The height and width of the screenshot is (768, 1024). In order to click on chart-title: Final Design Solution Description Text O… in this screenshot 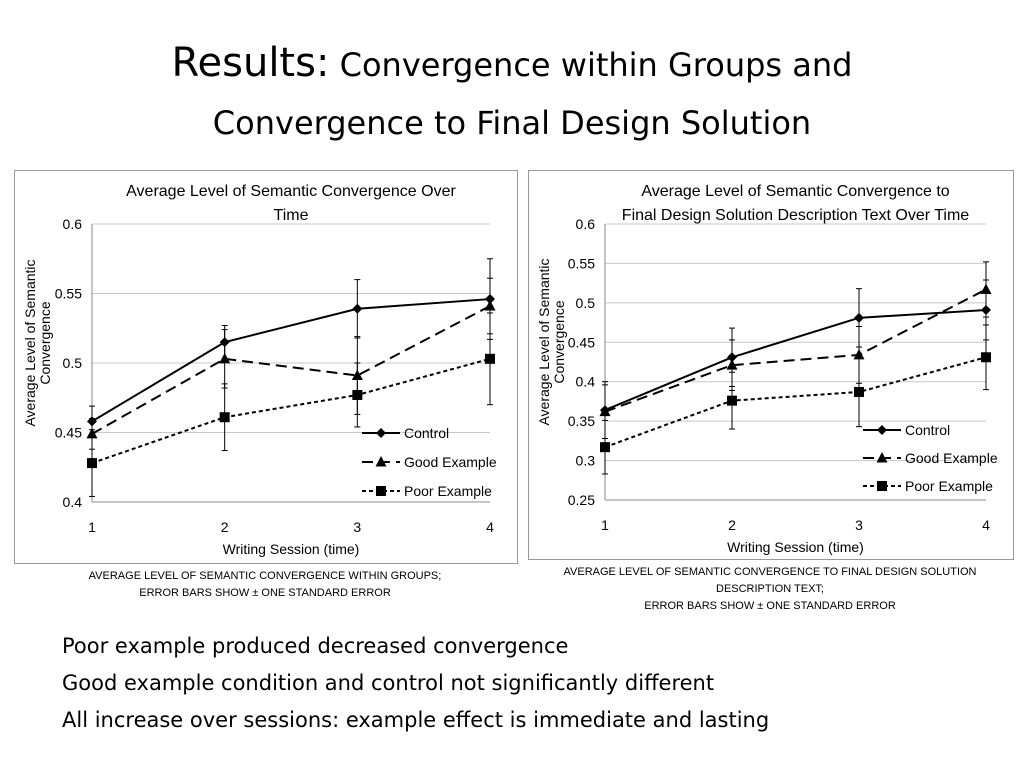, I will do `click(796, 215)`.